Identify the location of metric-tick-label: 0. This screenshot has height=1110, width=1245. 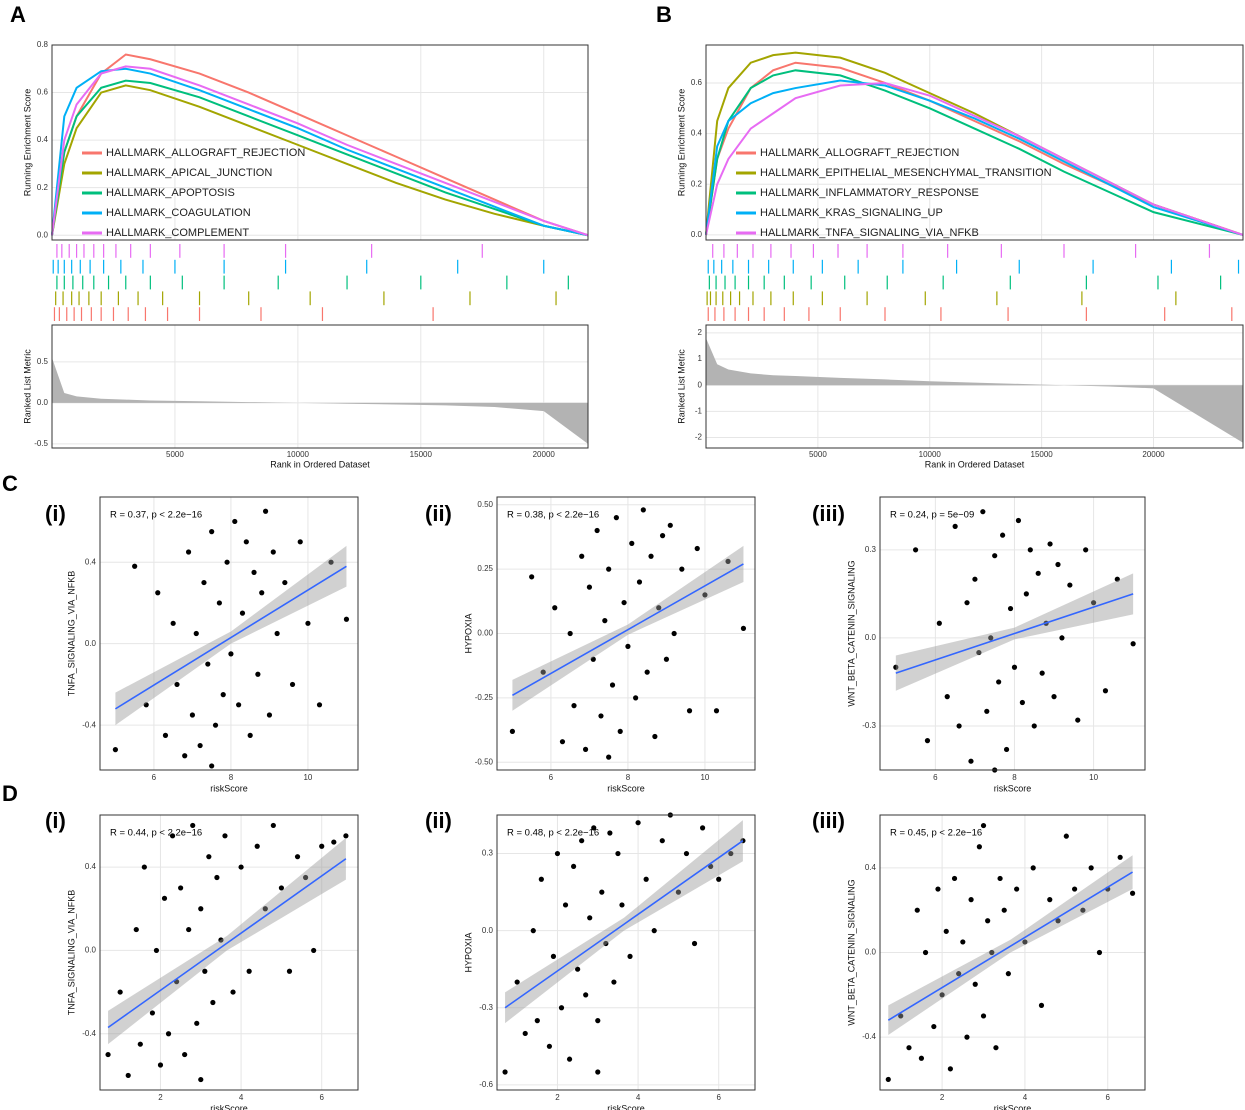
(700, 384).